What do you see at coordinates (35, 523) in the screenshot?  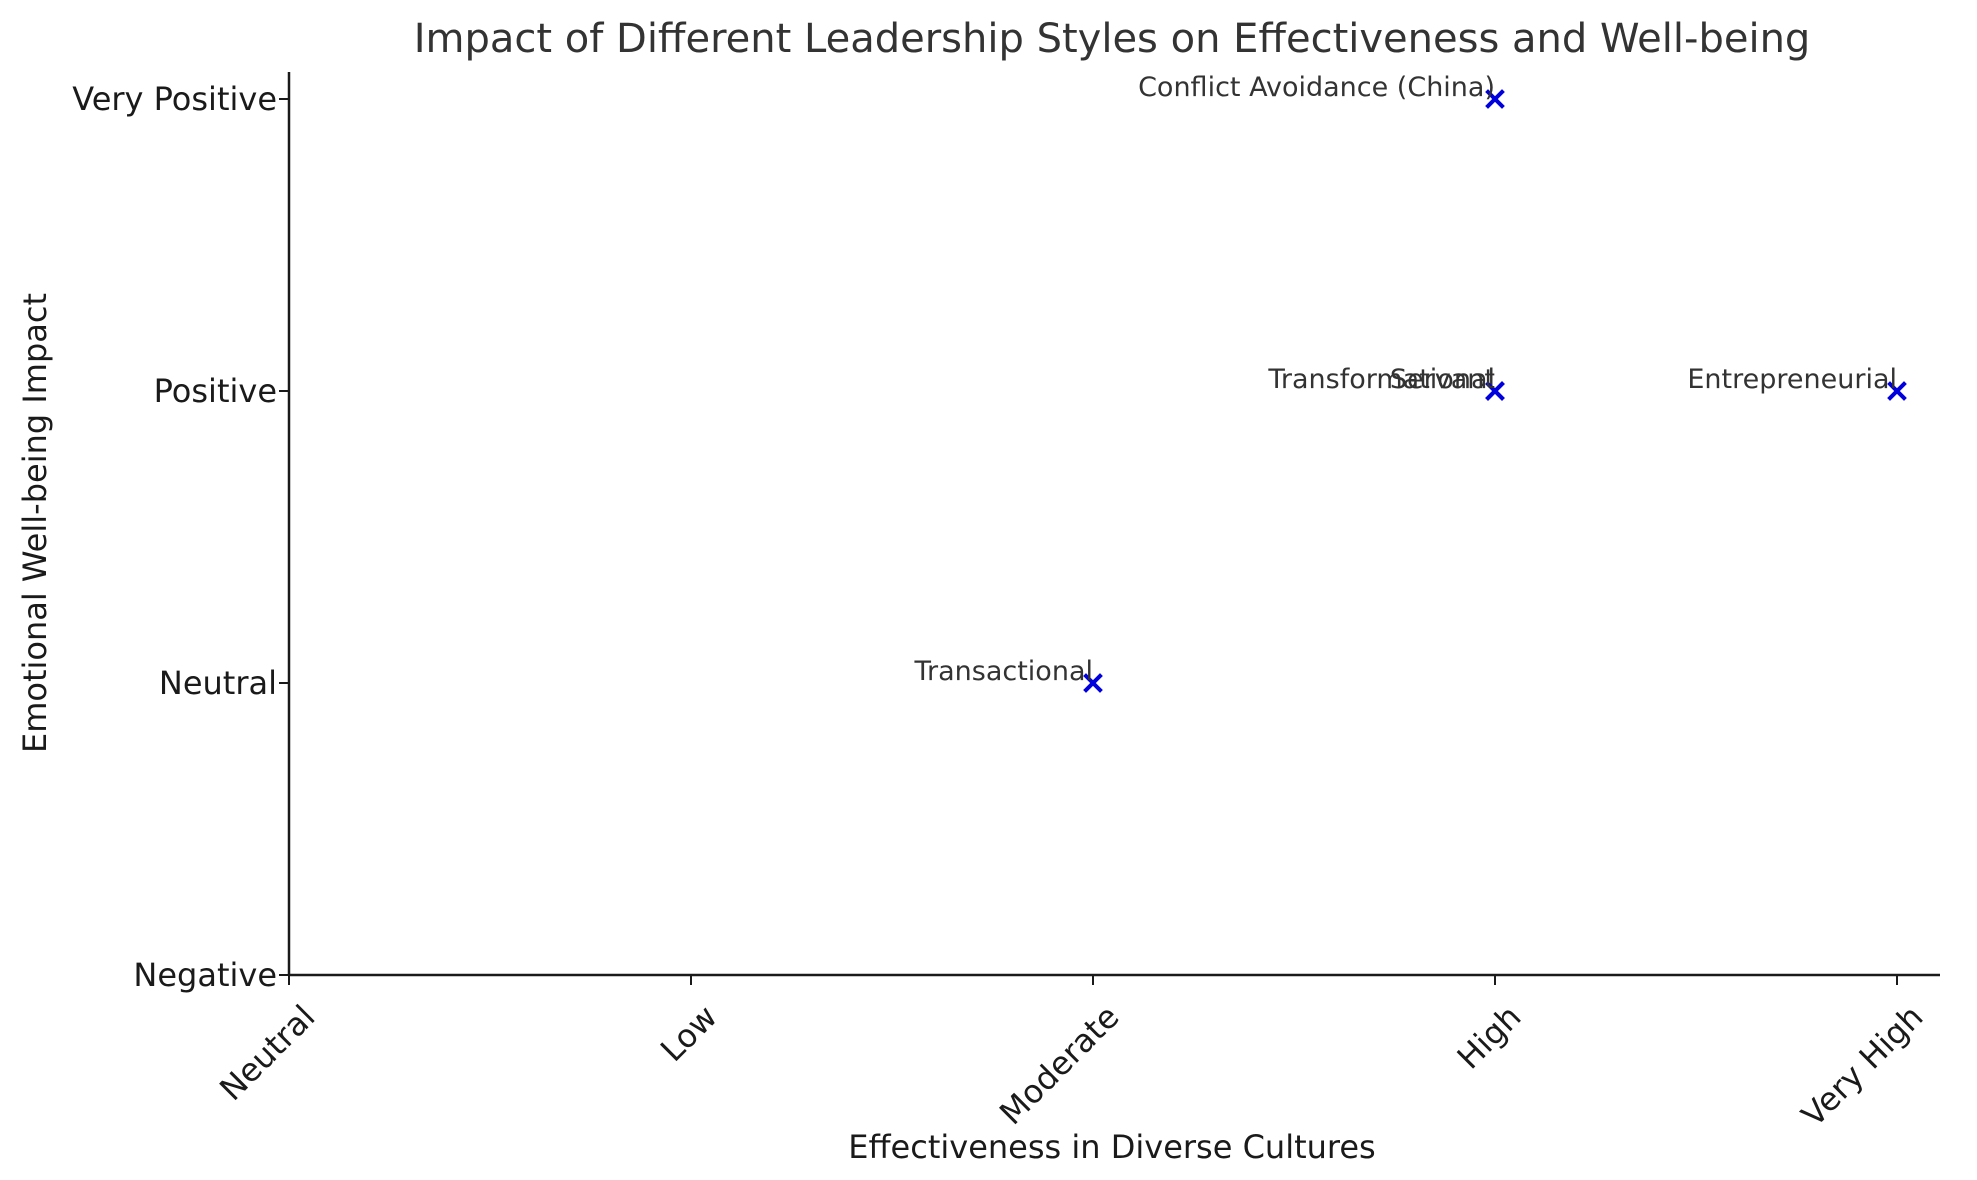 I see `y-axis-label: Emotional Well-being Impact` at bounding box center [35, 523].